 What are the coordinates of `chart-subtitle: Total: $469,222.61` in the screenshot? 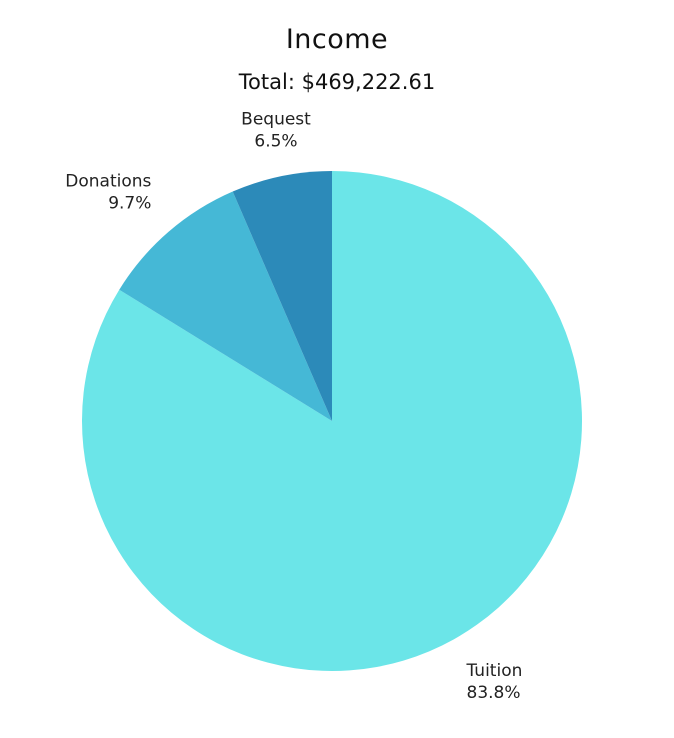 It's located at (337, 82).